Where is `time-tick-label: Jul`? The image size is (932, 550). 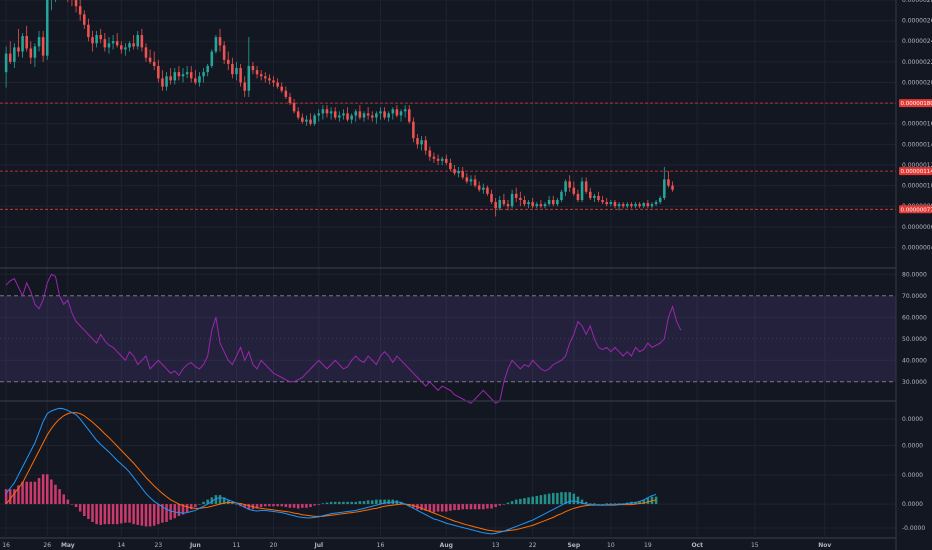 time-tick-label: Jul is located at coordinates (318, 545).